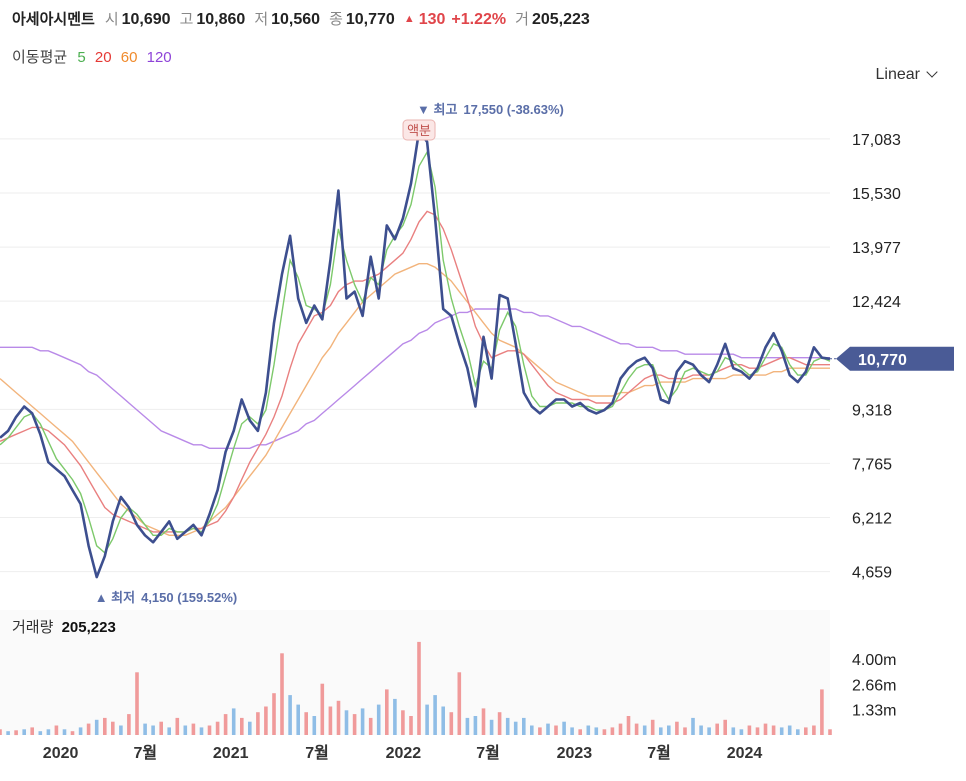 Image resolution: width=966 pixels, height=781 pixels. I want to click on high-annotation-label: 최고, so click(446, 109).